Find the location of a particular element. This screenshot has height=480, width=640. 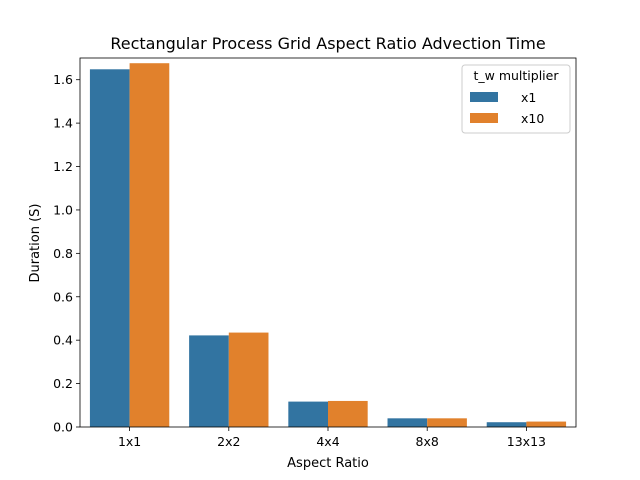

legend-title: t_w multiplier is located at coordinates (516, 75).